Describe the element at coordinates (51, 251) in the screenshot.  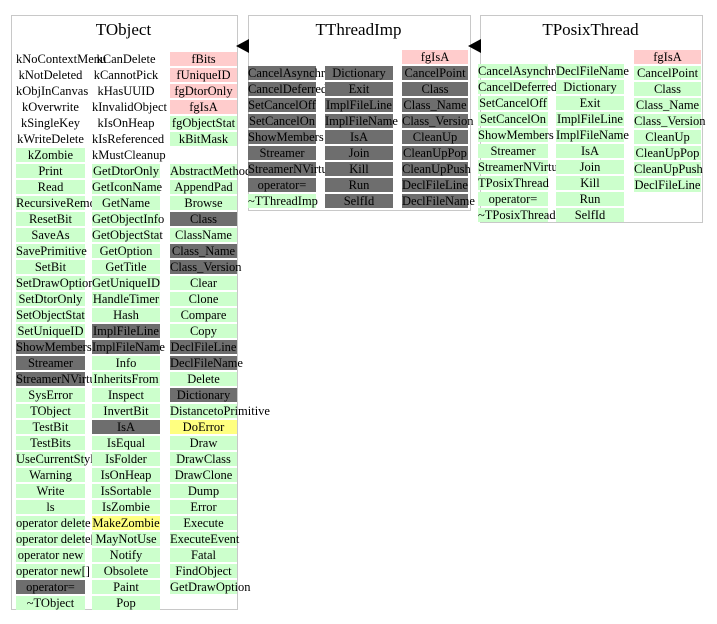
I see `member-cell: SavePrimitive` at that location.